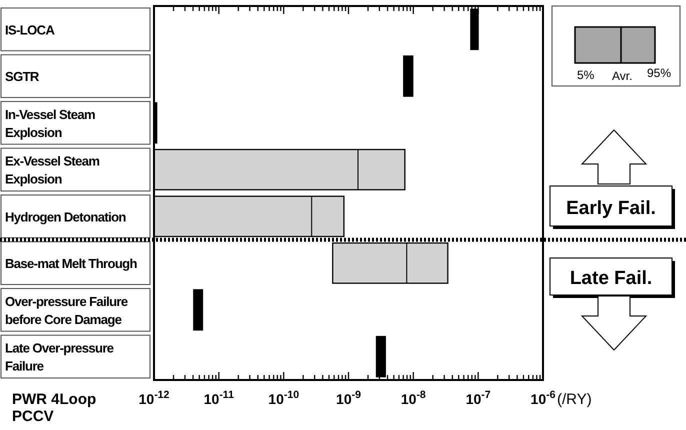 The image size is (686, 430). What do you see at coordinates (52, 170) in the screenshot?
I see `y-tick-label: Ex-Vessel Steam Explosion` at bounding box center [52, 170].